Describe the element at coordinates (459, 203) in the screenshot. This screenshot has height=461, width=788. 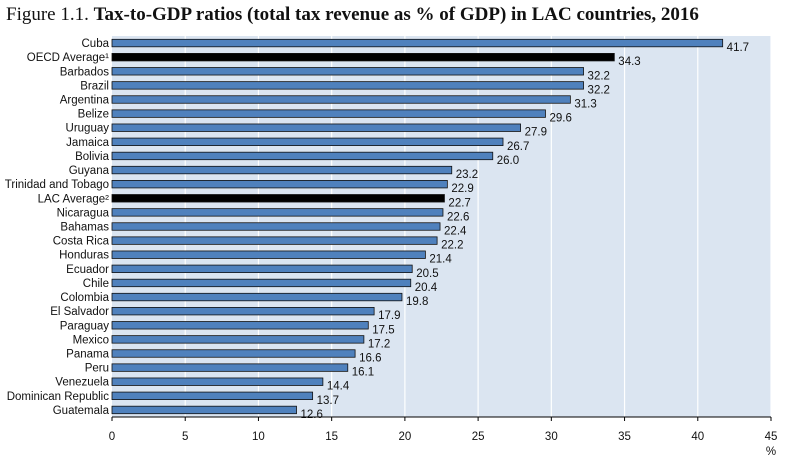
I see `value-label: 22.7` at that location.